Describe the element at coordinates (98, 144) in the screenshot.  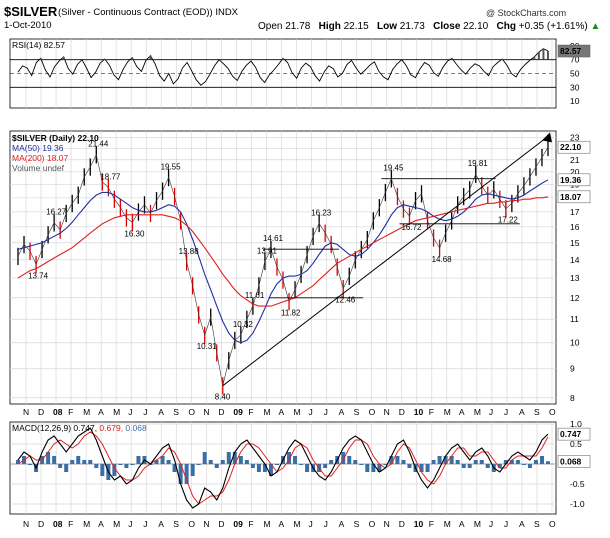
I see `price-annotation: 21.44` at that location.